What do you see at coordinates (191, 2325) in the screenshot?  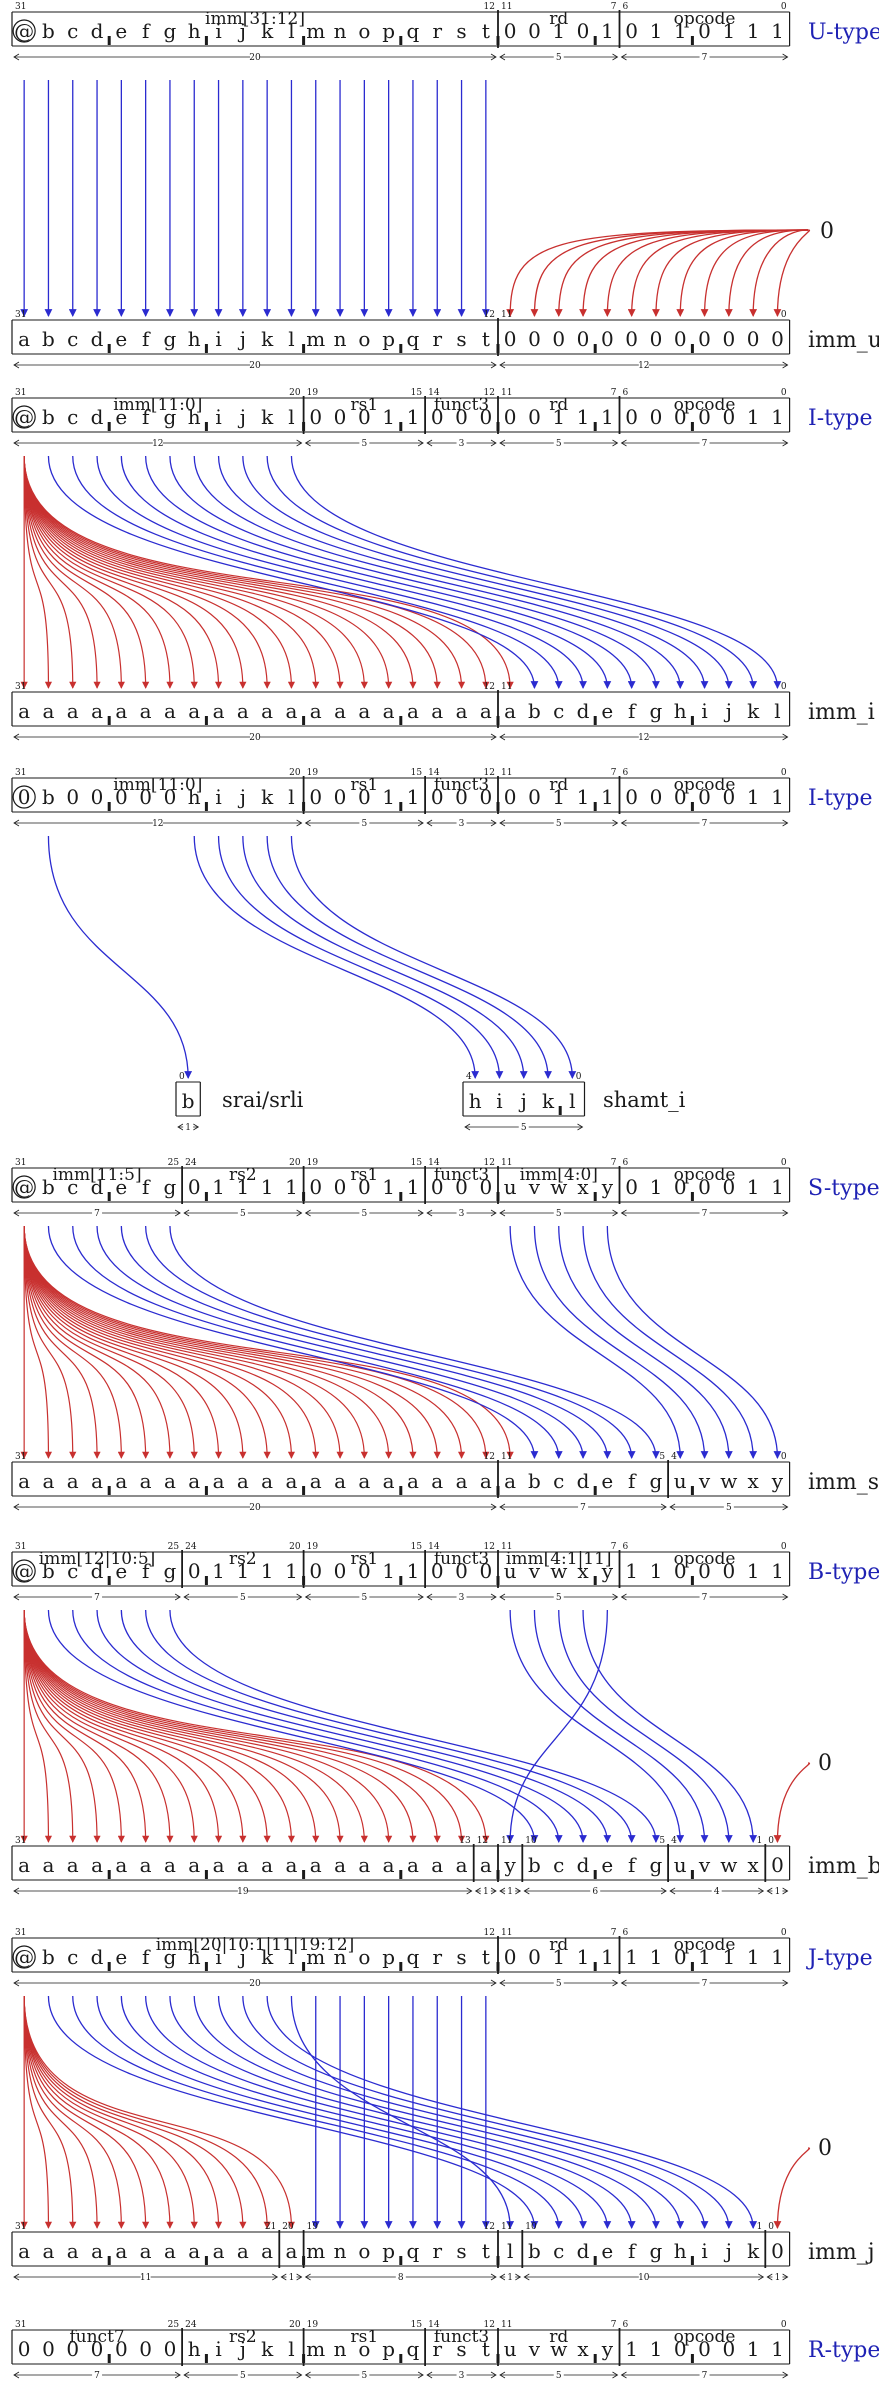 I see `bit-index-hi: 24` at bounding box center [191, 2325].